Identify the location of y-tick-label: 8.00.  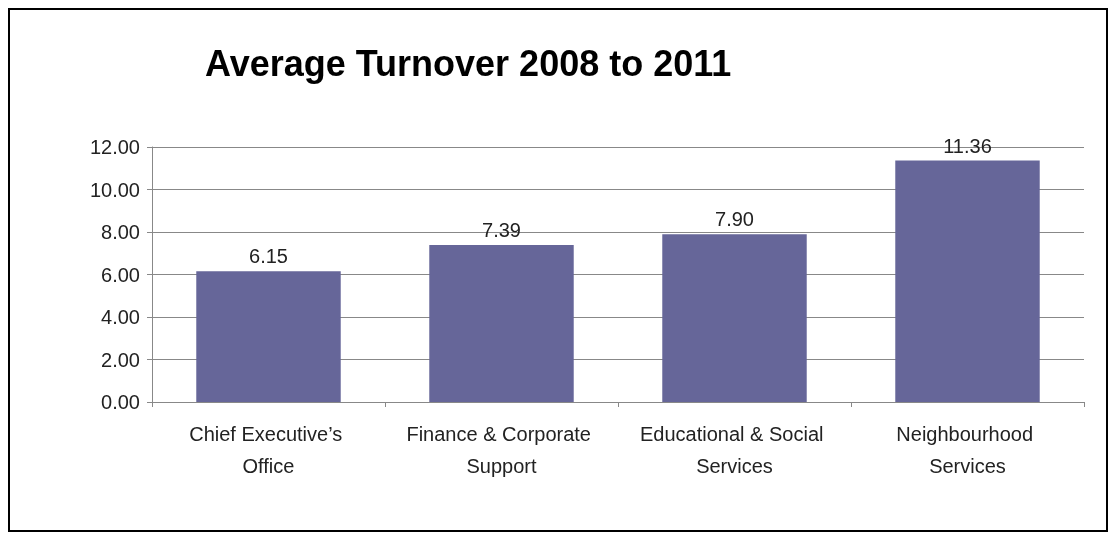
(120, 232).